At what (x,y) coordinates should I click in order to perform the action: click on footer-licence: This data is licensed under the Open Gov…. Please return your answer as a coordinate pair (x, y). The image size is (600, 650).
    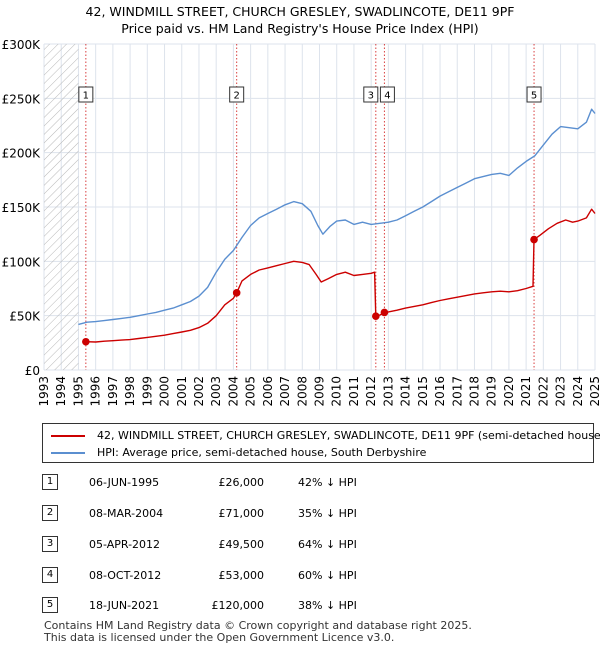
    Looking at the image, I should click on (219, 637).